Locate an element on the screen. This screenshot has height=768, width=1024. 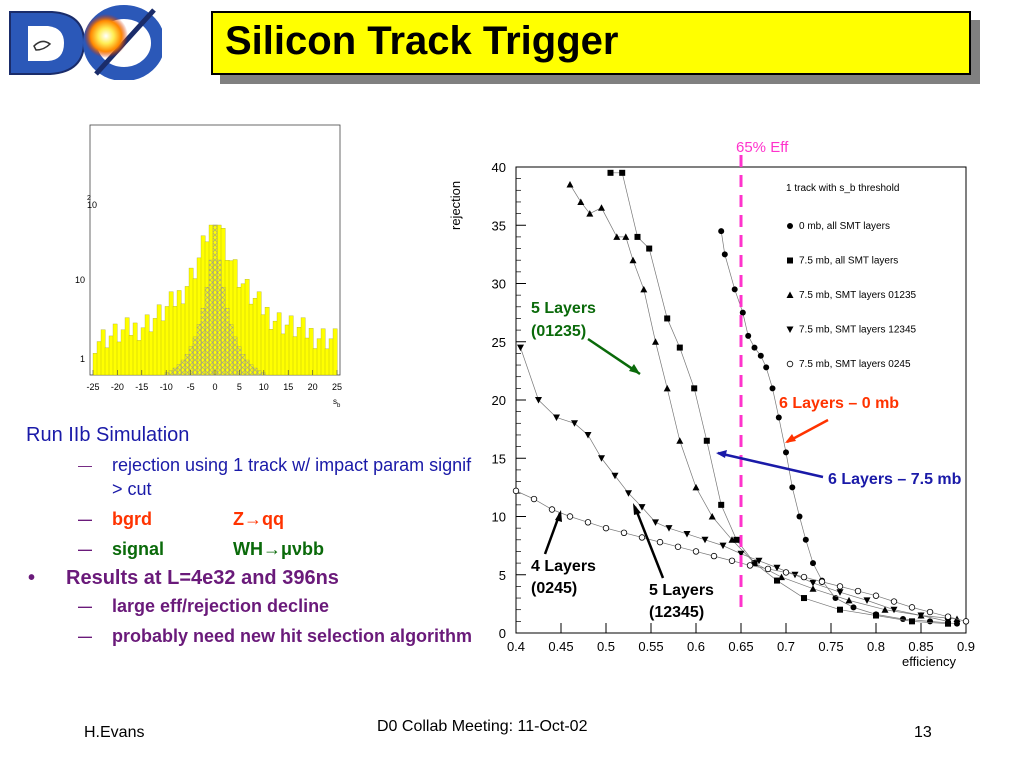
hist-xtick-label: -5 is located at coordinates (191, 387).